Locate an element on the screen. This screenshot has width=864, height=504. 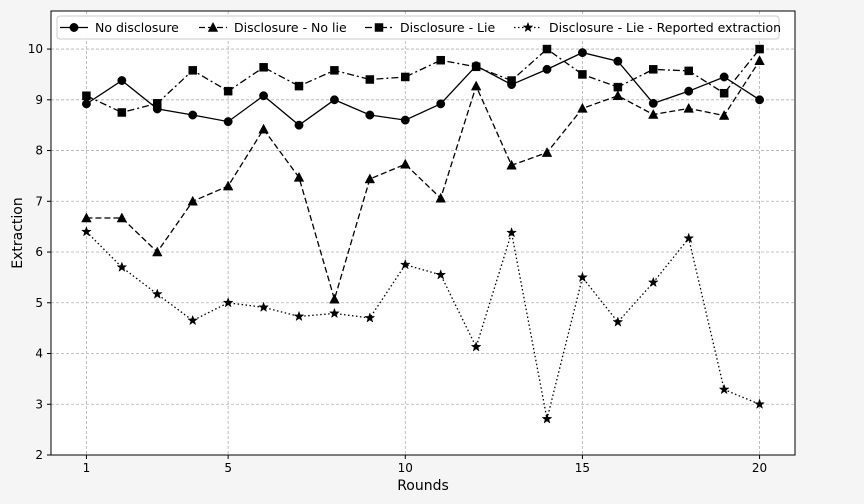
y-tick-label: 2 is located at coordinates (39, 455).